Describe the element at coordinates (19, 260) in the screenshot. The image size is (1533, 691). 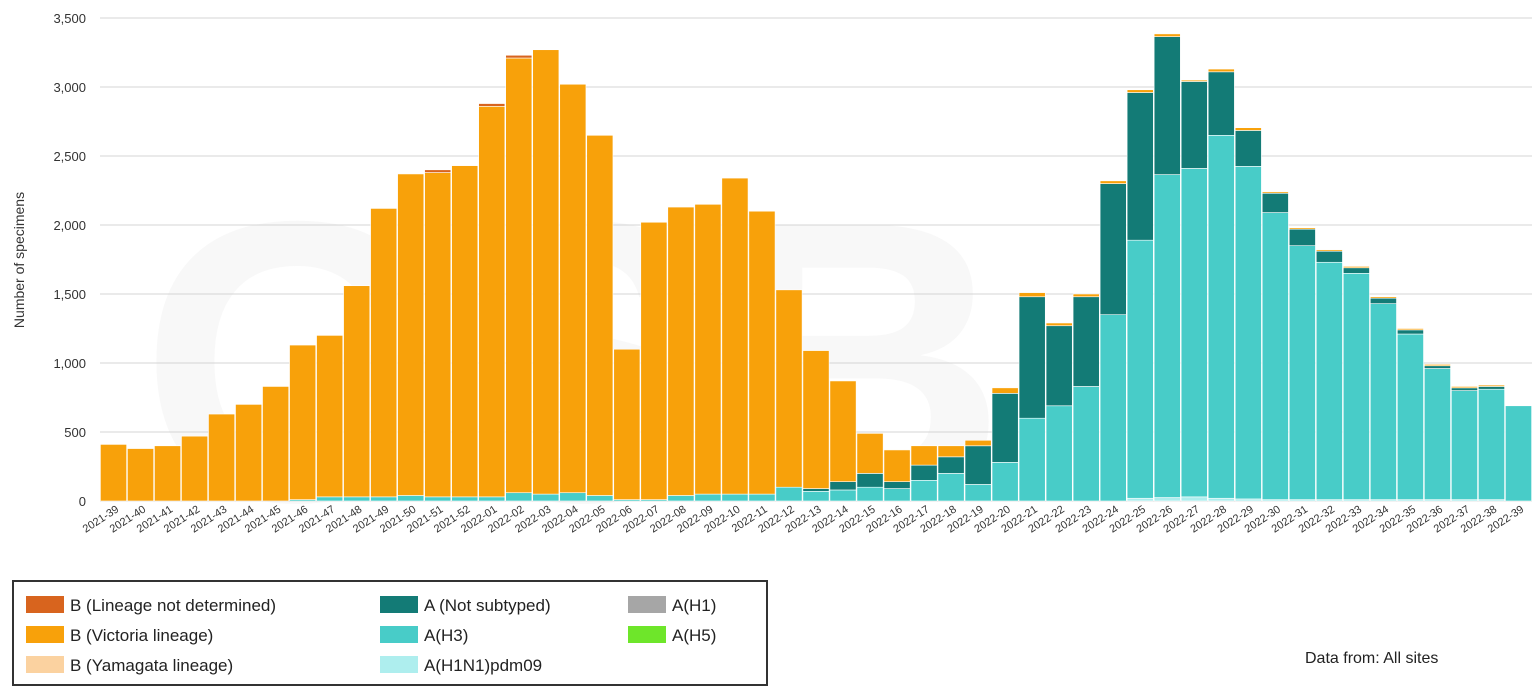
I see `y-axis-label: Number of specimens` at that location.